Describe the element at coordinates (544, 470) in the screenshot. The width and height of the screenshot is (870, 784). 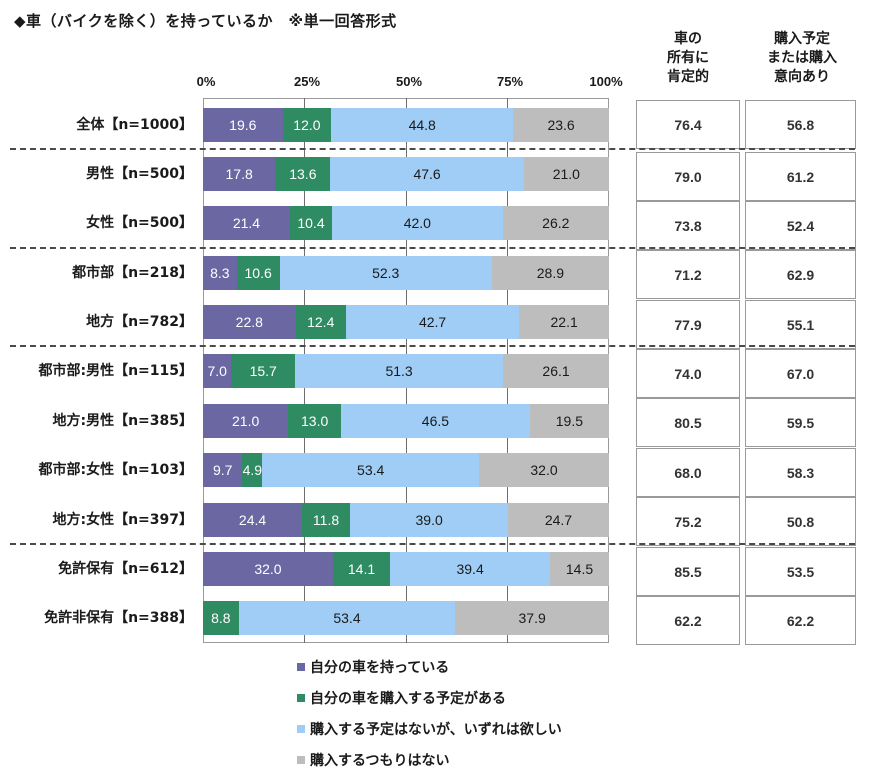
I see `bar-segment-no: 32.0` at that location.